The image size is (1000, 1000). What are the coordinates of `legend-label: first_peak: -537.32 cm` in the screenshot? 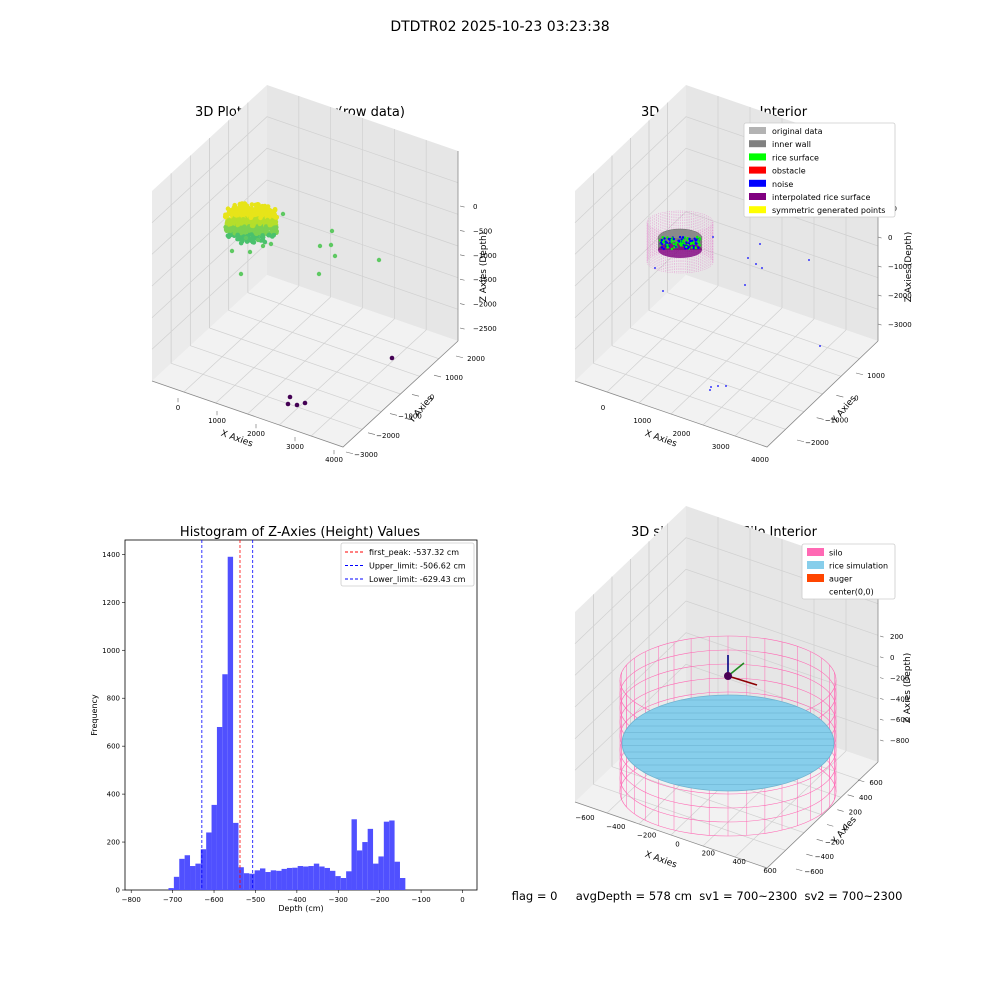 It's located at (414, 552).